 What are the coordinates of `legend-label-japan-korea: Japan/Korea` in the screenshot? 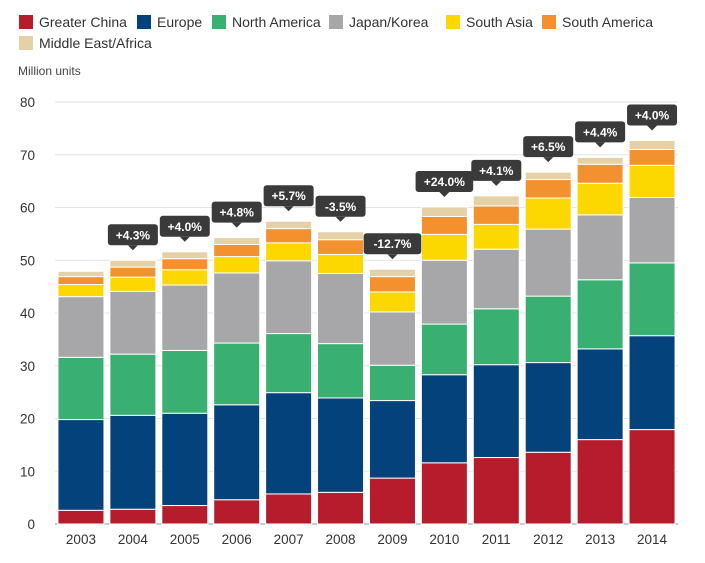 It's located at (389, 22).